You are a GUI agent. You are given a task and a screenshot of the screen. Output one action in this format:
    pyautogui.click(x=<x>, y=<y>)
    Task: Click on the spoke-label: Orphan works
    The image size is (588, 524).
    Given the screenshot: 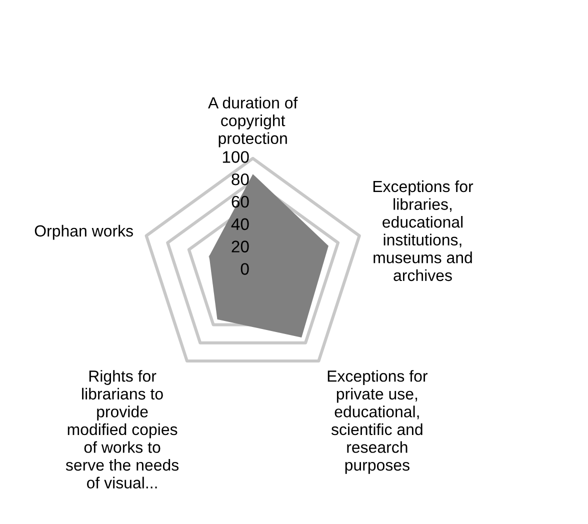 What is the action you would take?
    pyautogui.click(x=83, y=232)
    